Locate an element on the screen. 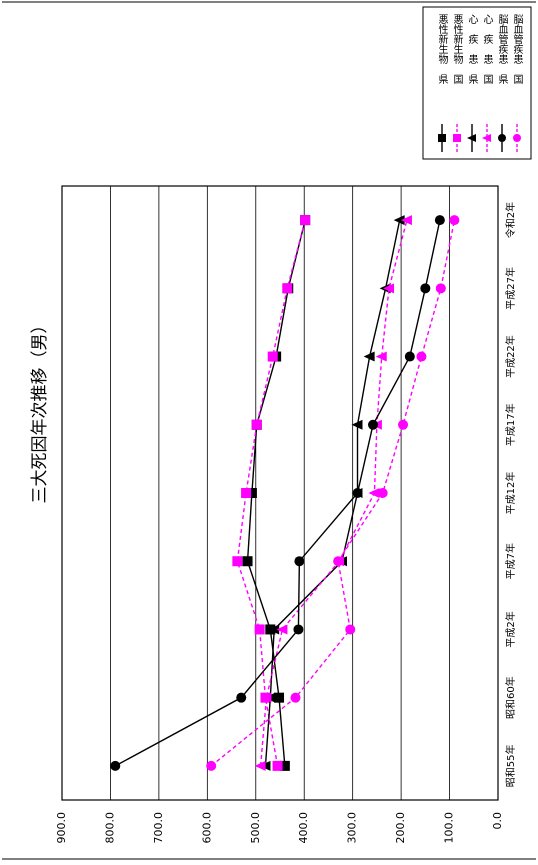  value-tick-label: 200.0 is located at coordinates (400, 828).